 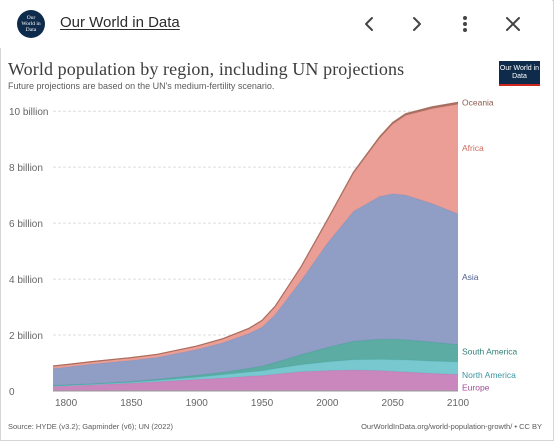 What do you see at coordinates (393, 403) in the screenshot?
I see `x-tick-label: 2050` at bounding box center [393, 403].